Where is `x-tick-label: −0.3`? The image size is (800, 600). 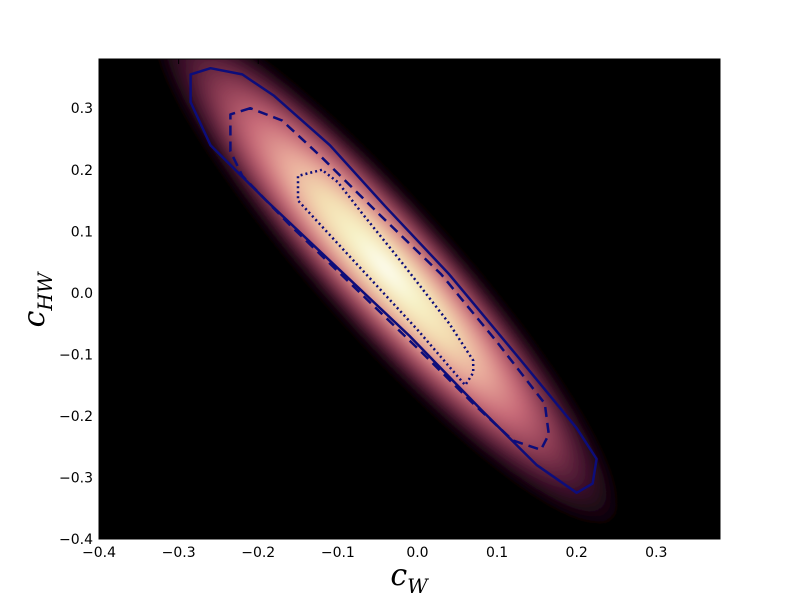
x-tick-label: −0.3 is located at coordinates (179, 553).